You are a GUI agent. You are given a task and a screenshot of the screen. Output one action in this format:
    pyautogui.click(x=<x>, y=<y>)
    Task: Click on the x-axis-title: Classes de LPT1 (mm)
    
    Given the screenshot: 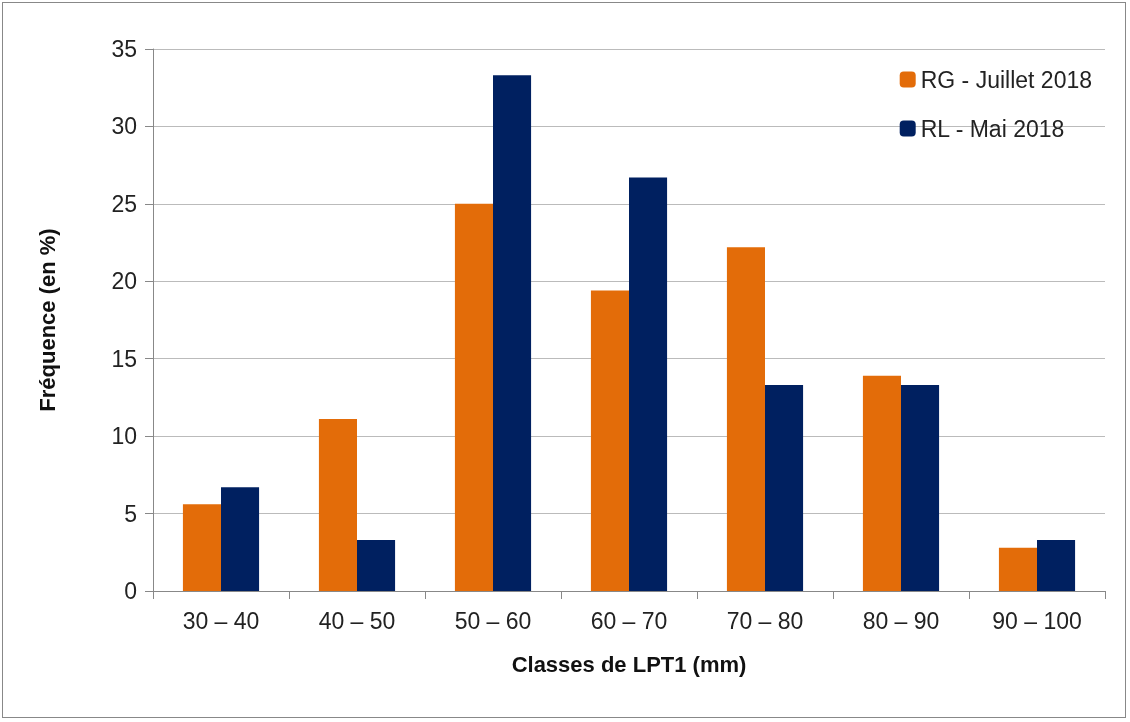 What is the action you would take?
    pyautogui.click(x=629, y=664)
    